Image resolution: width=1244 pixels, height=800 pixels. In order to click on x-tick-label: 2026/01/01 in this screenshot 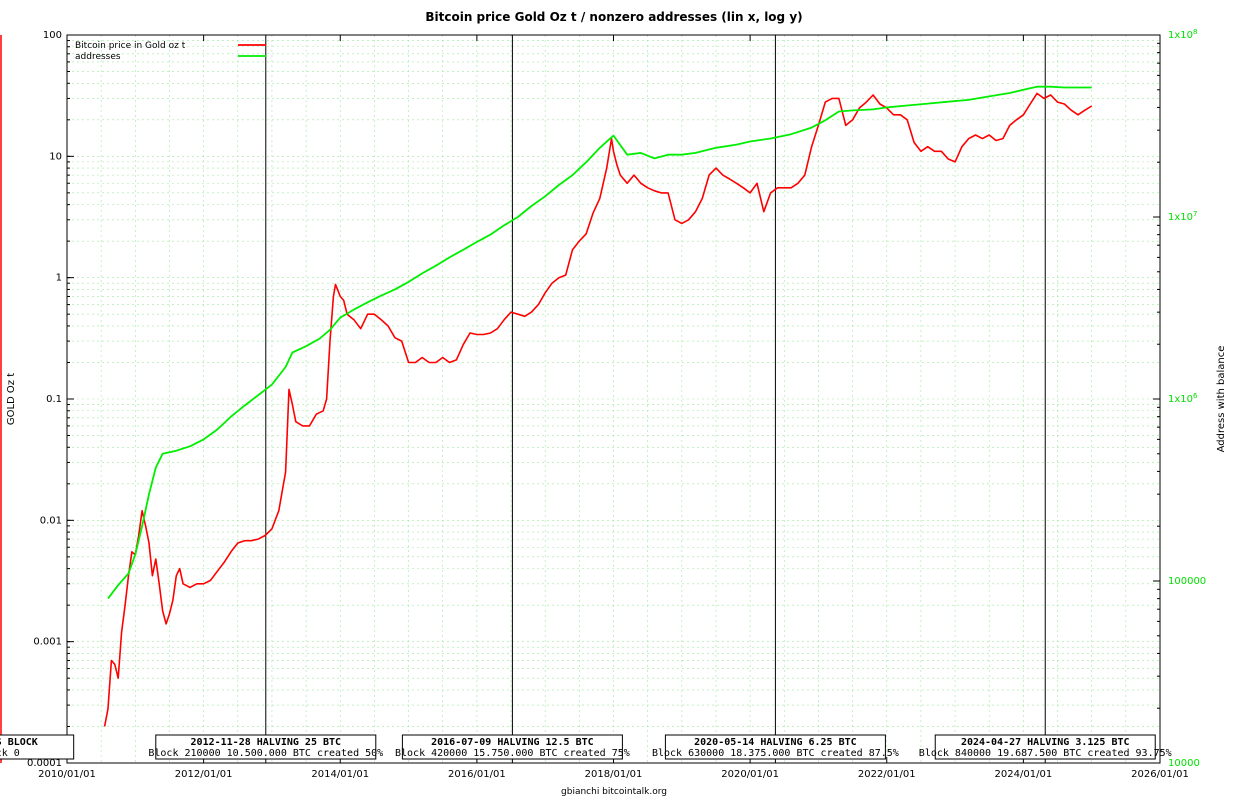, I will do `click(1160, 774)`.